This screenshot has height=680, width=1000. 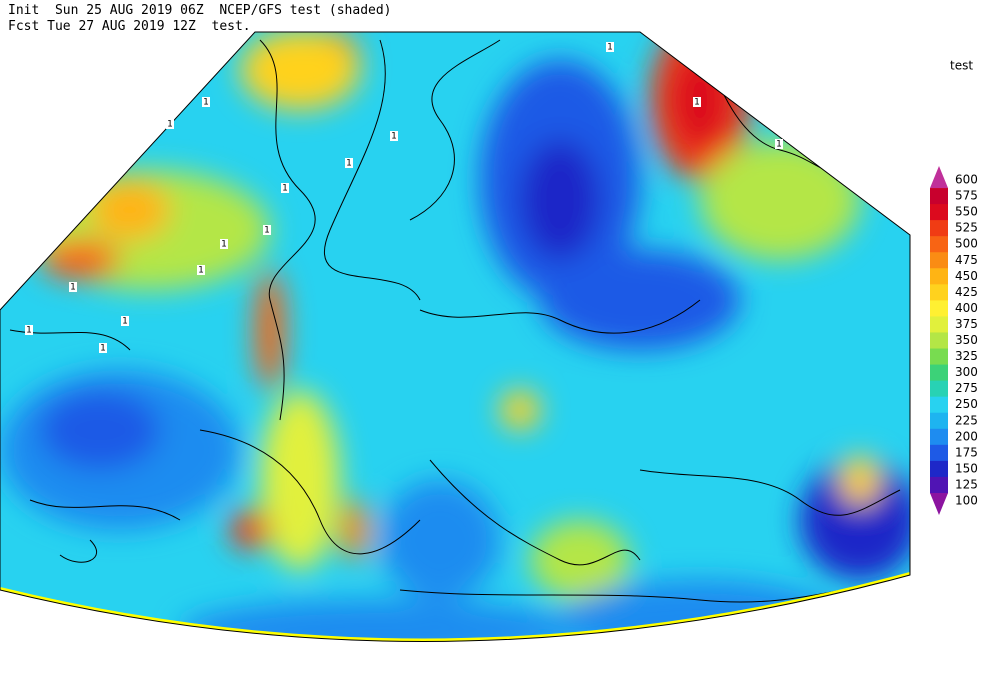 What do you see at coordinates (966, 244) in the screenshot?
I see `legend-label: 500` at bounding box center [966, 244].